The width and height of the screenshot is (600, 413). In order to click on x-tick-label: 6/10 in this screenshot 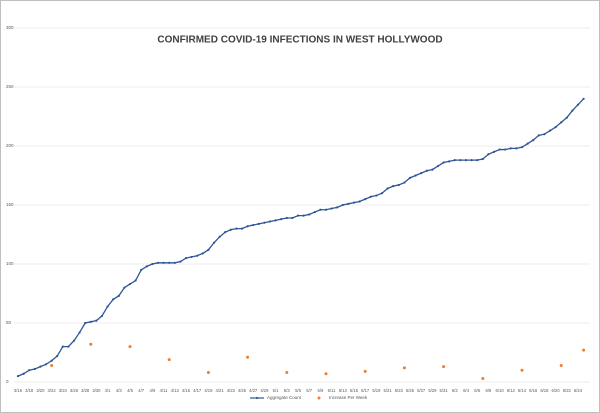, I will do `click(500, 390)`.